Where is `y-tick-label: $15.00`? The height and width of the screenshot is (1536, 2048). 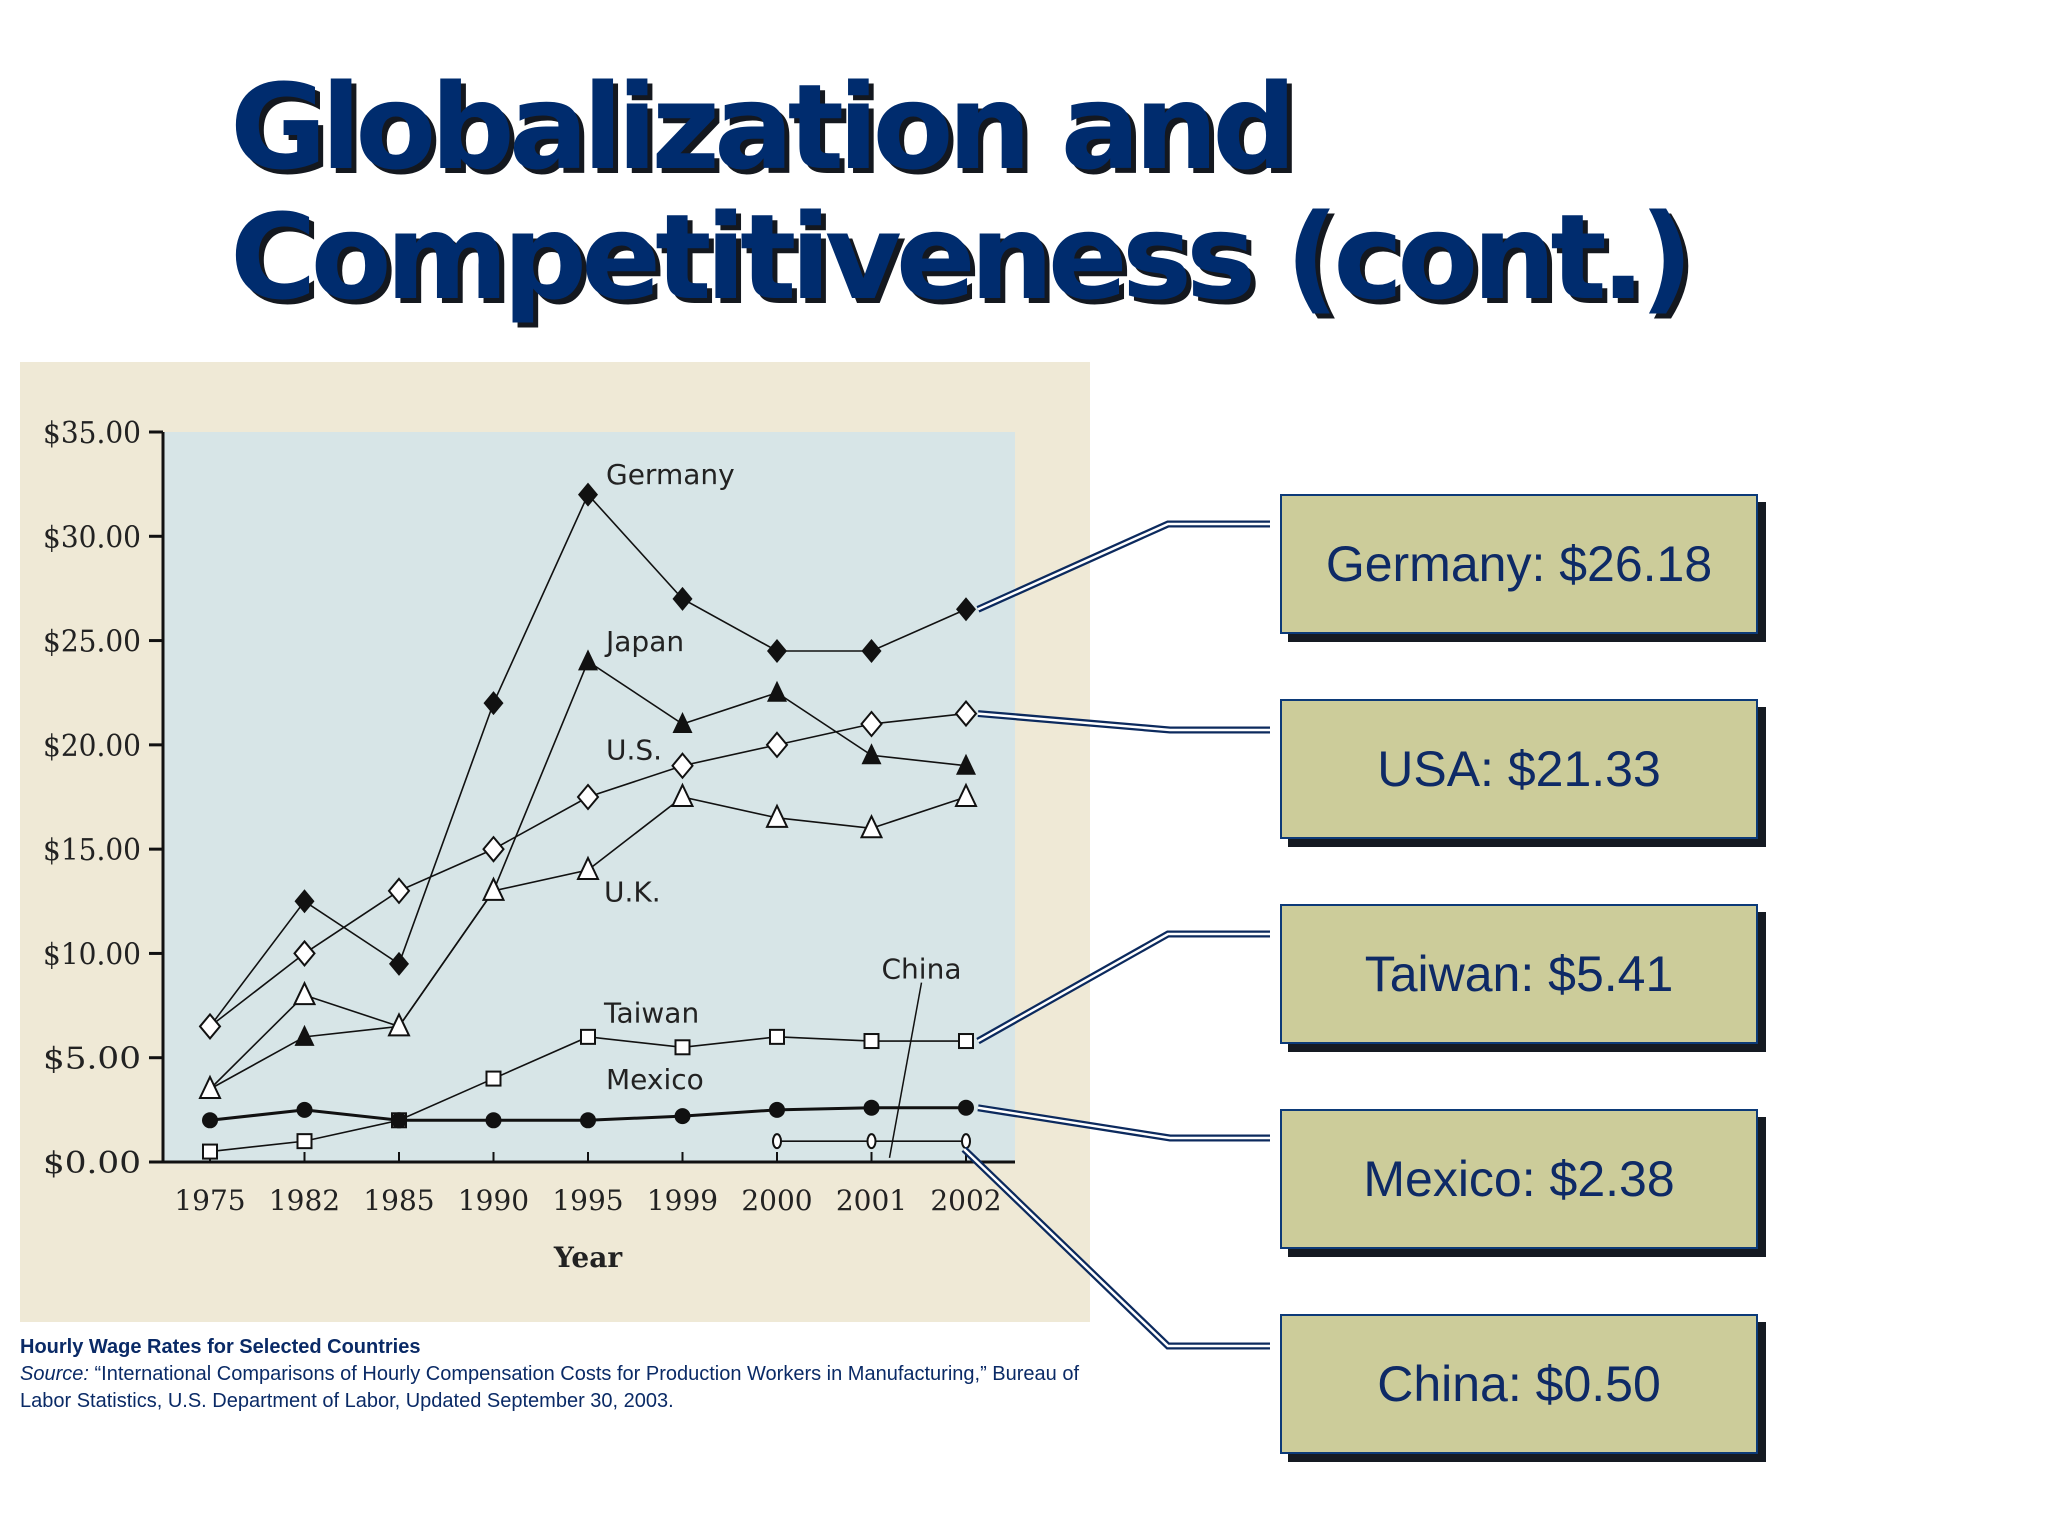
y-tick-label: $15.00 is located at coordinates (92, 850).